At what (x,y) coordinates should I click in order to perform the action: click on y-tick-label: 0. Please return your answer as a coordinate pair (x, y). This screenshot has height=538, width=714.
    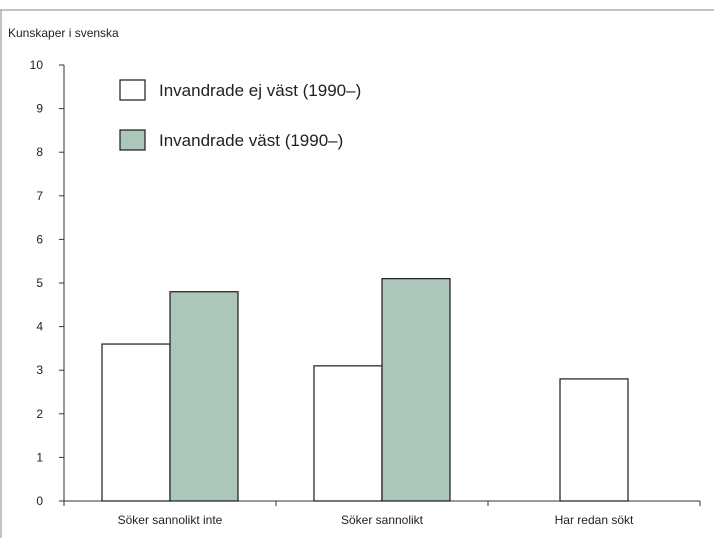
    Looking at the image, I should click on (39, 501).